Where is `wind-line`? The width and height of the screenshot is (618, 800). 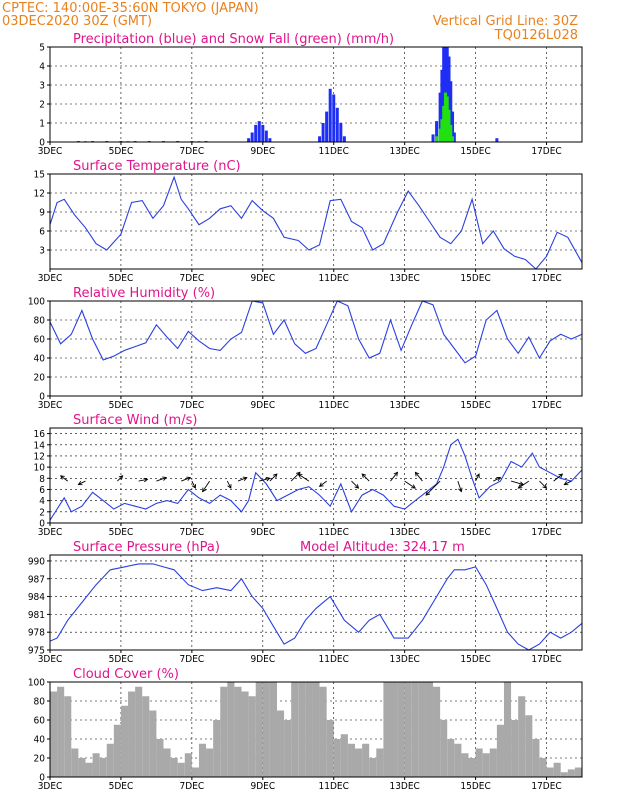 wind-line is located at coordinates (316, 479).